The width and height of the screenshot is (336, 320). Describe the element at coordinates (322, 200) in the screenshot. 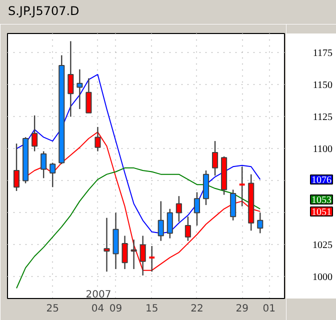

I see `text: 1053` at that location.